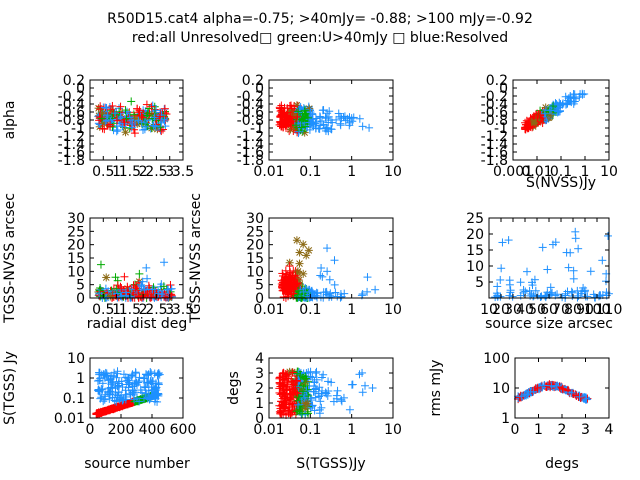  I want to click on x-tick-label: 90, so click(585, 310).